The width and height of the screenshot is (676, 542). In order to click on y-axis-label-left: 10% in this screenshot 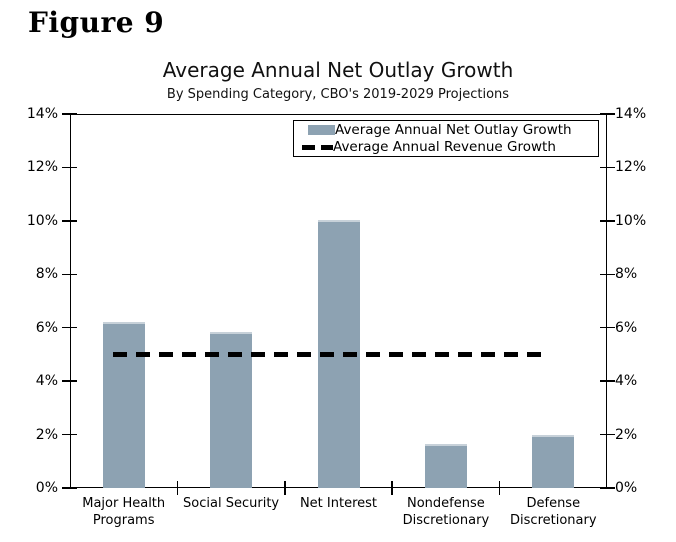, I will do `click(42, 220)`.